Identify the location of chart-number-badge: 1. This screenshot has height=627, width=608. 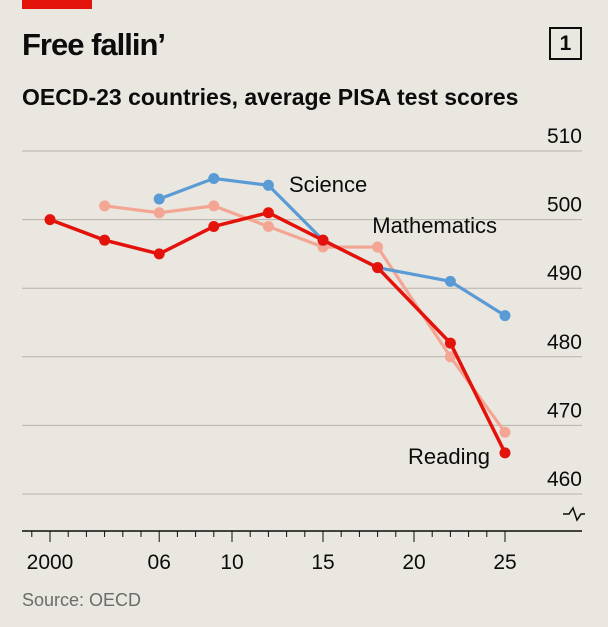
(565, 43).